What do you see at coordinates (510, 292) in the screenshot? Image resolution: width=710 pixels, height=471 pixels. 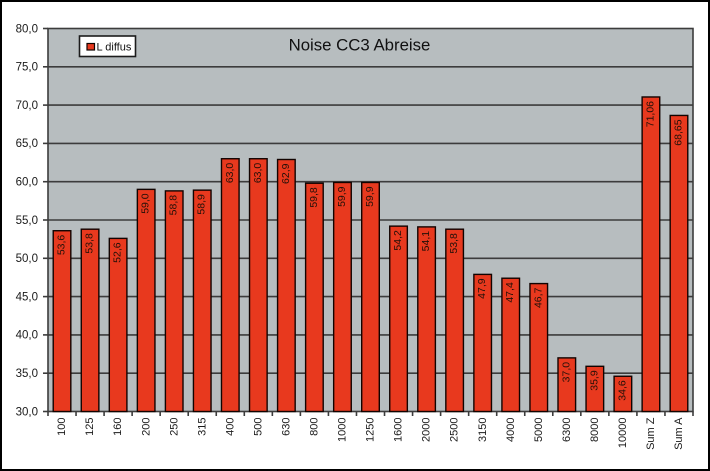 I see `svg-text: 47,4` at bounding box center [510, 292].